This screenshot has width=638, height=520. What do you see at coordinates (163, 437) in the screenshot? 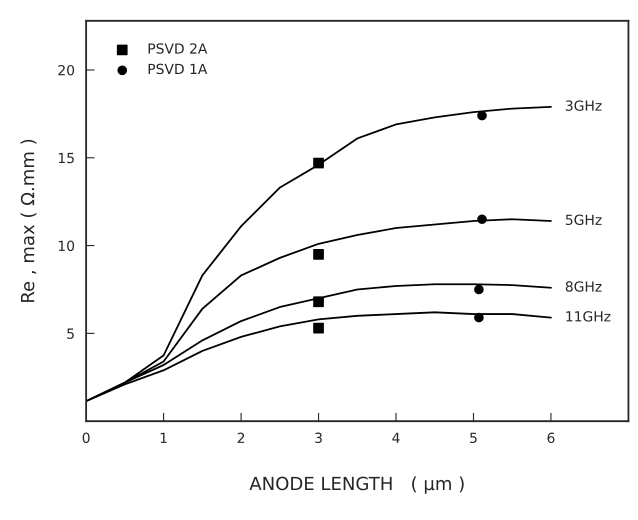
I see `x-tick-label: 1` at bounding box center [163, 437].